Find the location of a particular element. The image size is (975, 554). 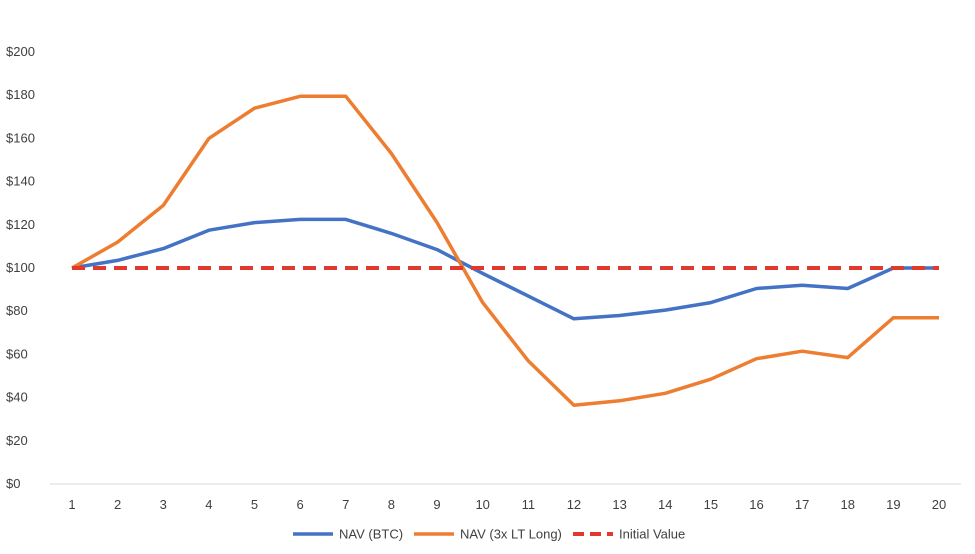

x-tick-label: 19 is located at coordinates (893, 504).